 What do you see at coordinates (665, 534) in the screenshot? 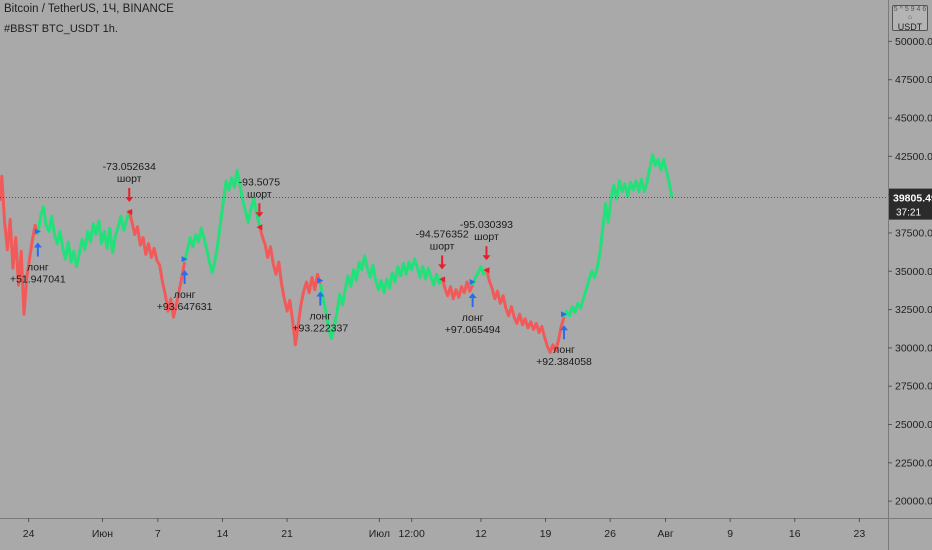
I see `x-tick-label: Авг` at bounding box center [665, 534].